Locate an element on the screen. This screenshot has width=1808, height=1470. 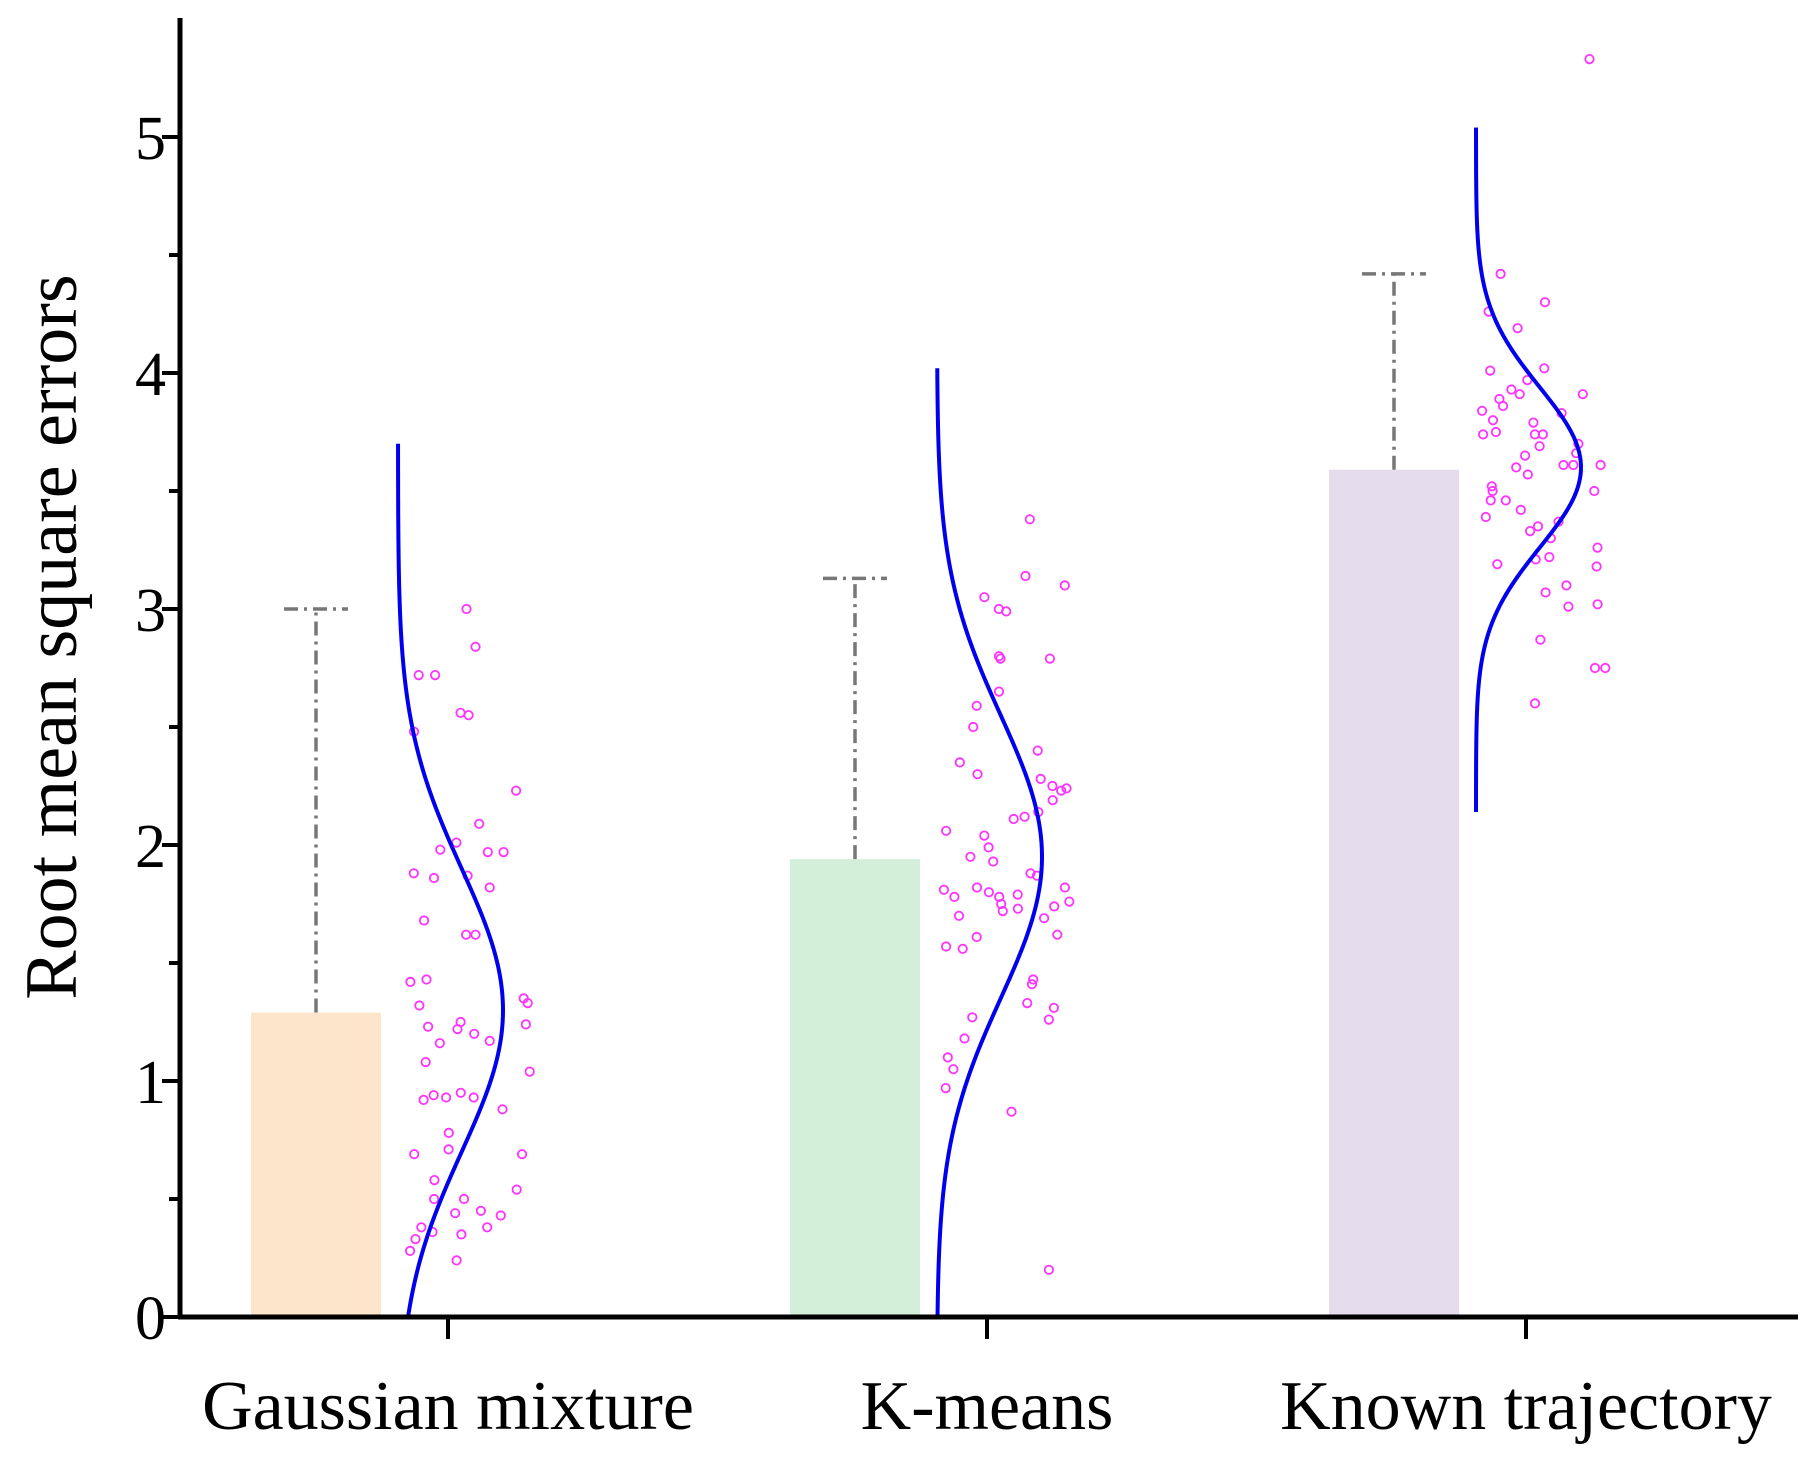
y-tick-label: 3 is located at coordinates (150, 611).